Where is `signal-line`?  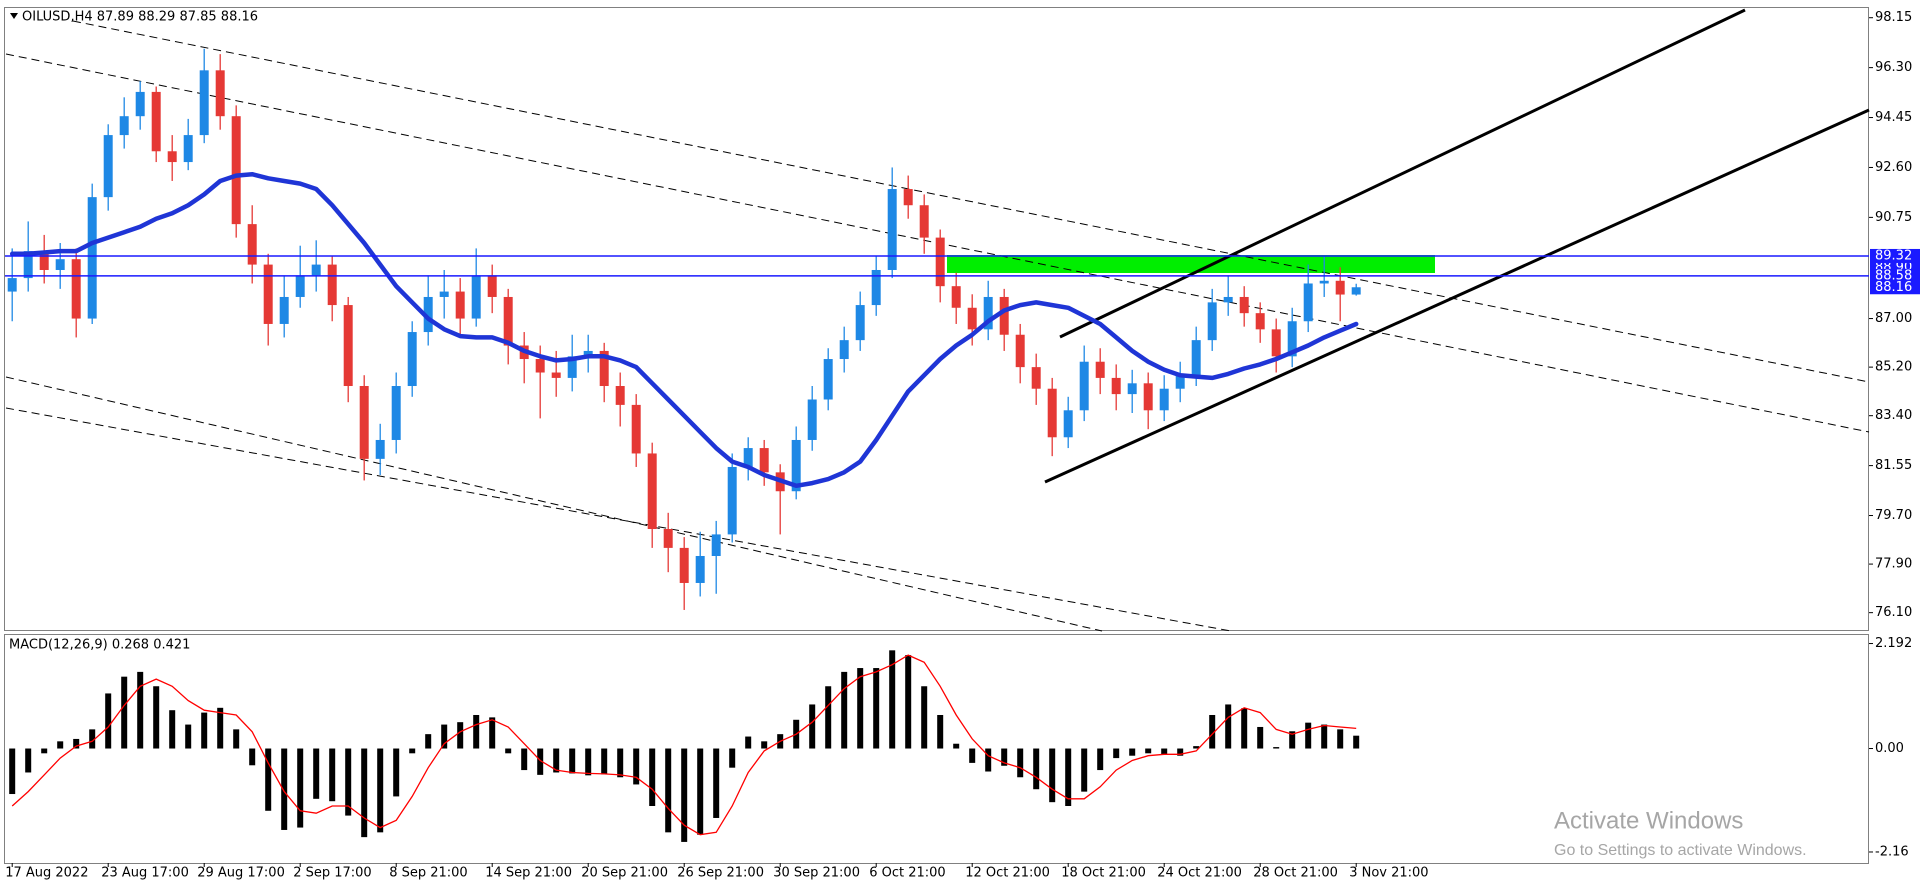 signal-line is located at coordinates (684, 745).